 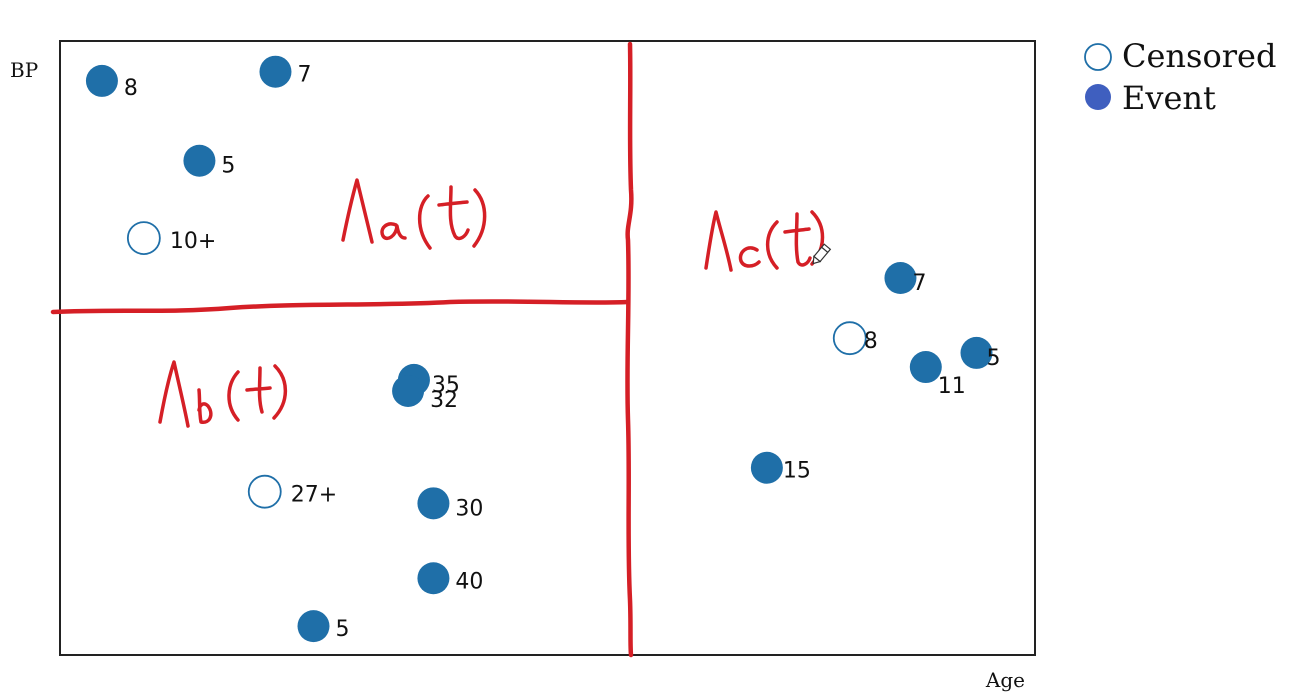 What do you see at coordinates (193, 241) in the screenshot?
I see `point-label: 10+` at bounding box center [193, 241].